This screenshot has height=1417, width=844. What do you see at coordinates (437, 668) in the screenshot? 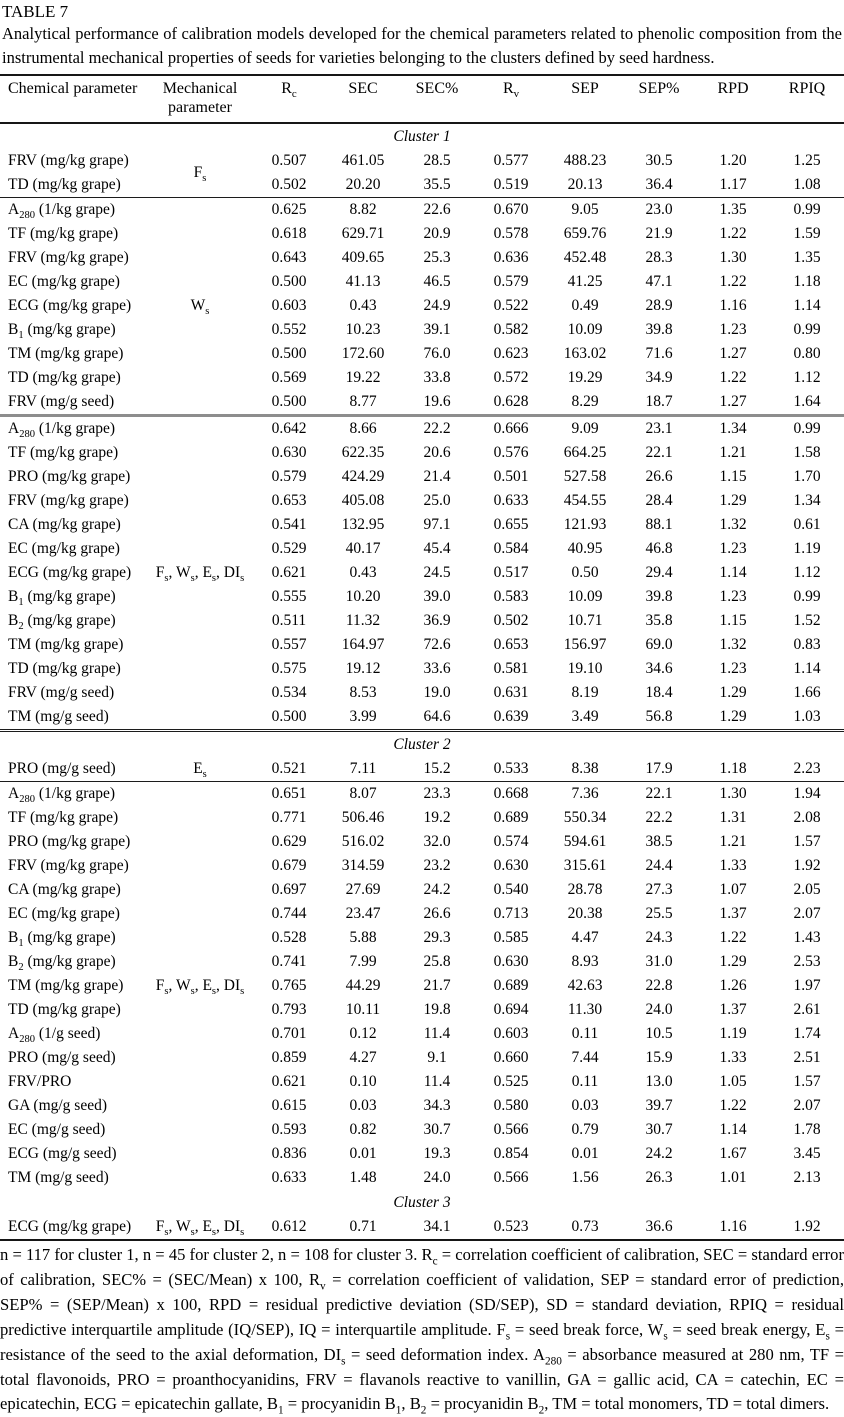
I see `value-cell: 33.6` at bounding box center [437, 668].